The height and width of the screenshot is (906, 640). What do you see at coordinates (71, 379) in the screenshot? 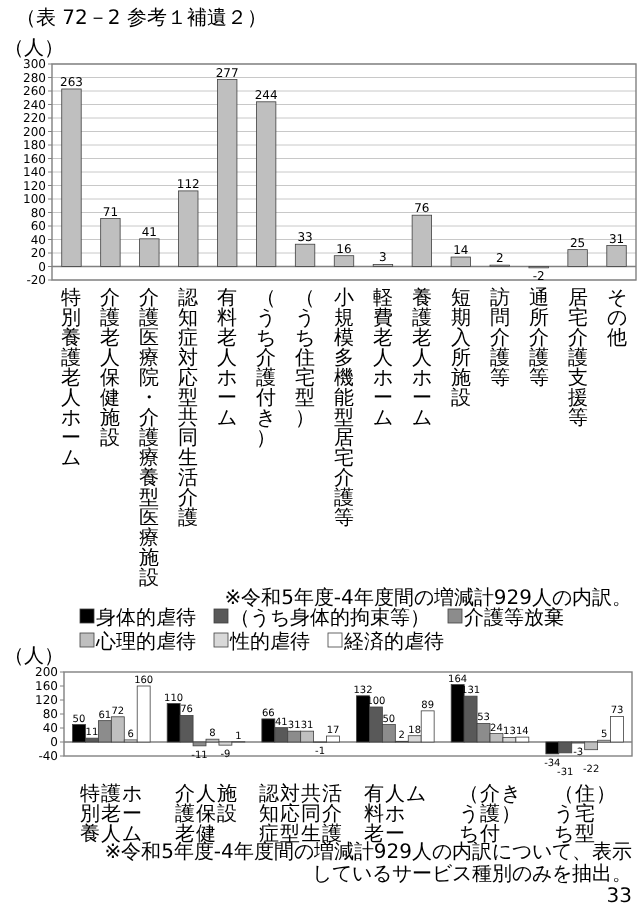
I see `category-label: 特別養護老人ホーム` at bounding box center [71, 379].